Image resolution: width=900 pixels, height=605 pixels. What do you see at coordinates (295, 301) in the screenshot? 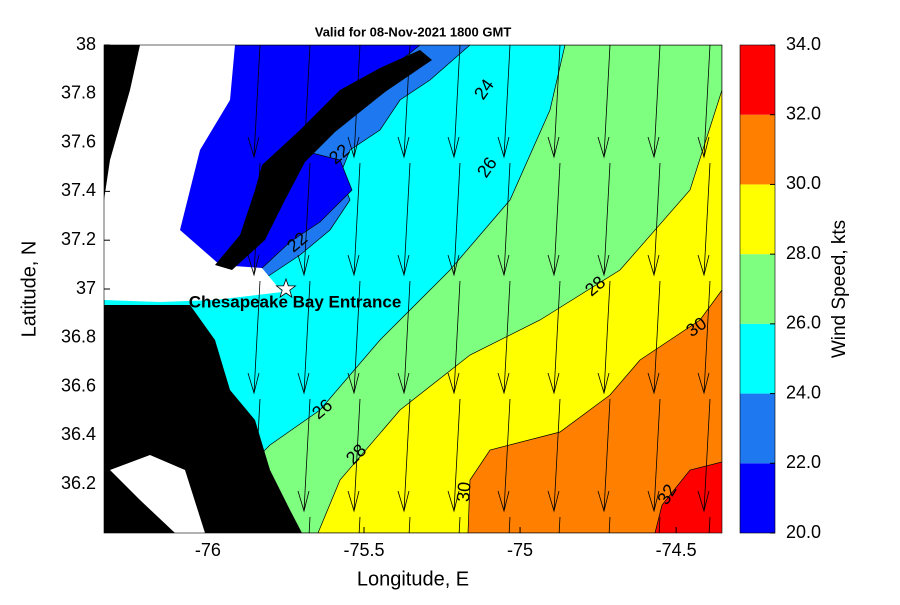
I see `station-label: Chesapeake Bay Entrance` at bounding box center [295, 301].